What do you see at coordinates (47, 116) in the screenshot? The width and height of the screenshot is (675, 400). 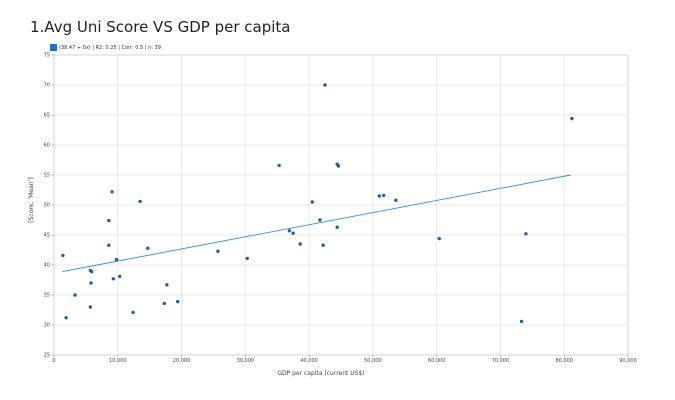 I see `y-tick-label: 65` at bounding box center [47, 116].